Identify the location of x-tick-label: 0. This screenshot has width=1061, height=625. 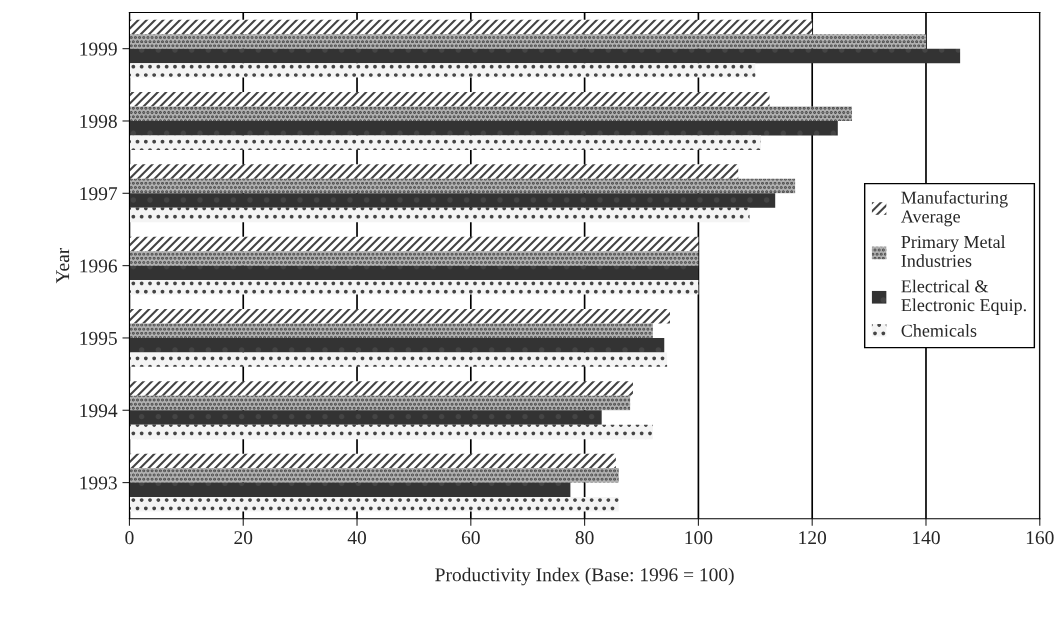
(129, 538).